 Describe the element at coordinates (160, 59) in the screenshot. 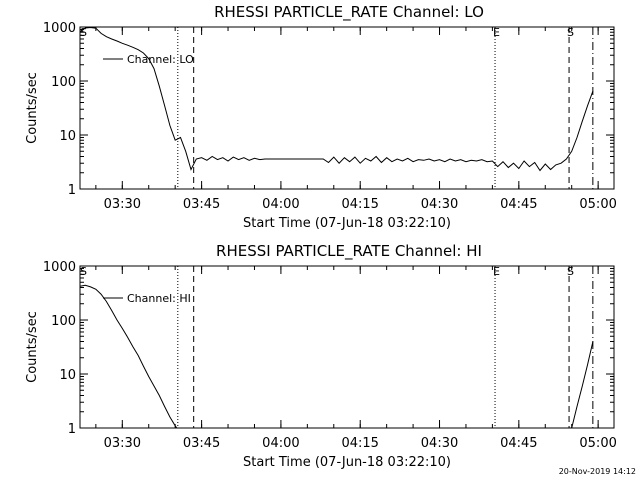

I see `legend-label: Channel: LO` at that location.